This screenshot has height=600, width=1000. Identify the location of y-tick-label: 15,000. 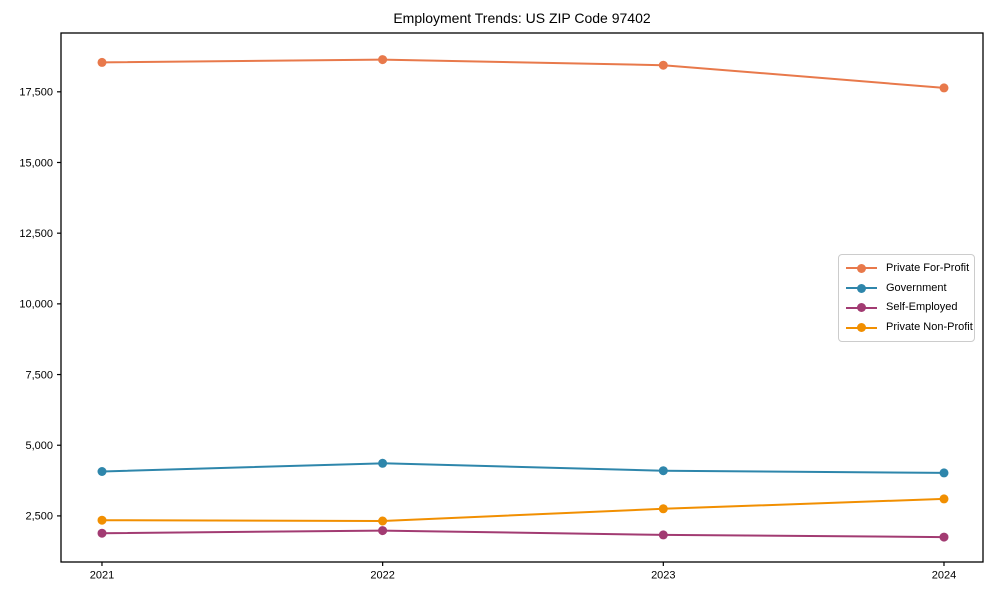
(36, 163).